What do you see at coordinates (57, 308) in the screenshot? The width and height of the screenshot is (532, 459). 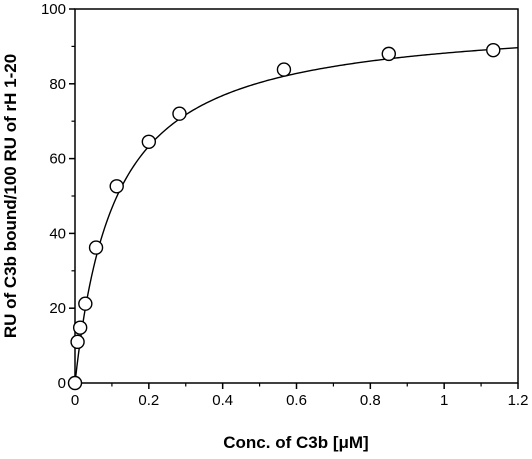 I see `y-tick-label: 20` at bounding box center [57, 308].